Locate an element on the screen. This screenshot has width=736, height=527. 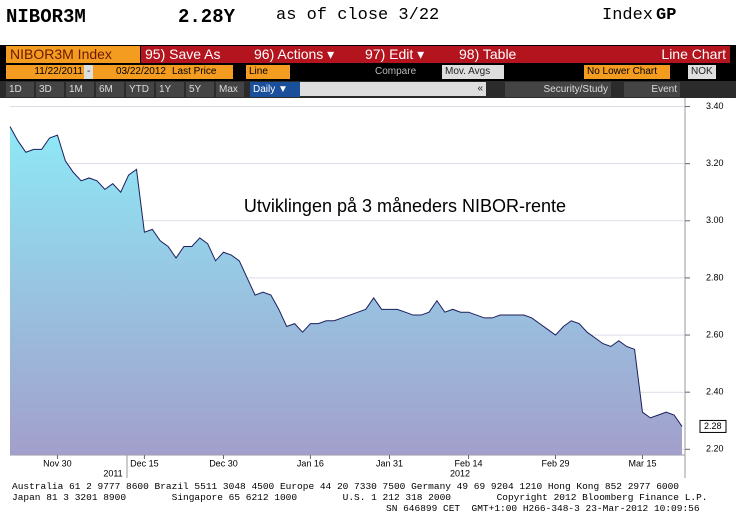
currency: NOK is located at coordinates (702, 72).